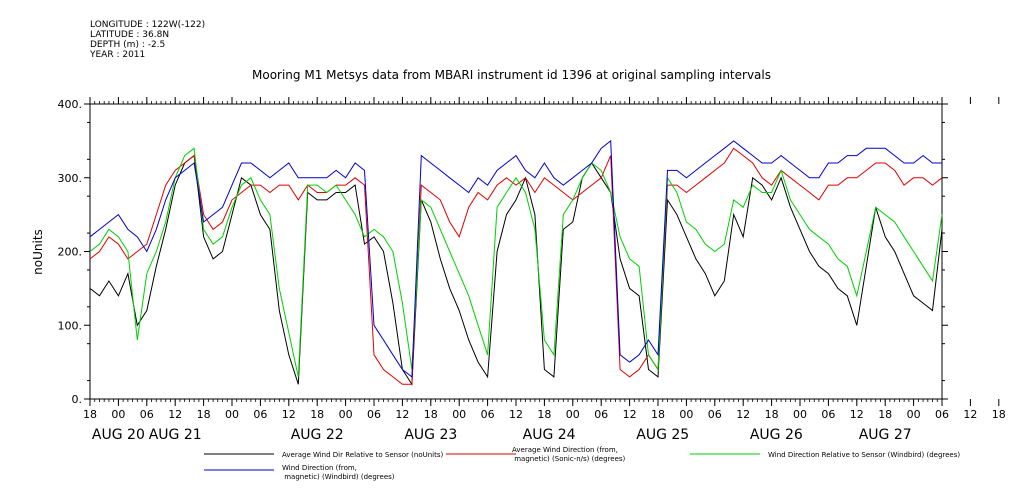 The height and width of the screenshot is (504, 1009). I want to click on y-tick-label: 400., so click(70, 104).